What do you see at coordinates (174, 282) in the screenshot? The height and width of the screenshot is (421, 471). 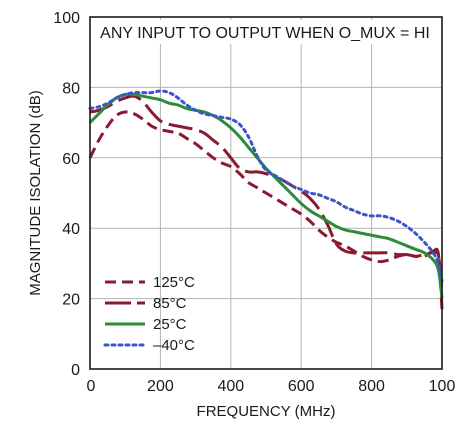 I see `legend-label-125c: 125°C` at bounding box center [174, 282].